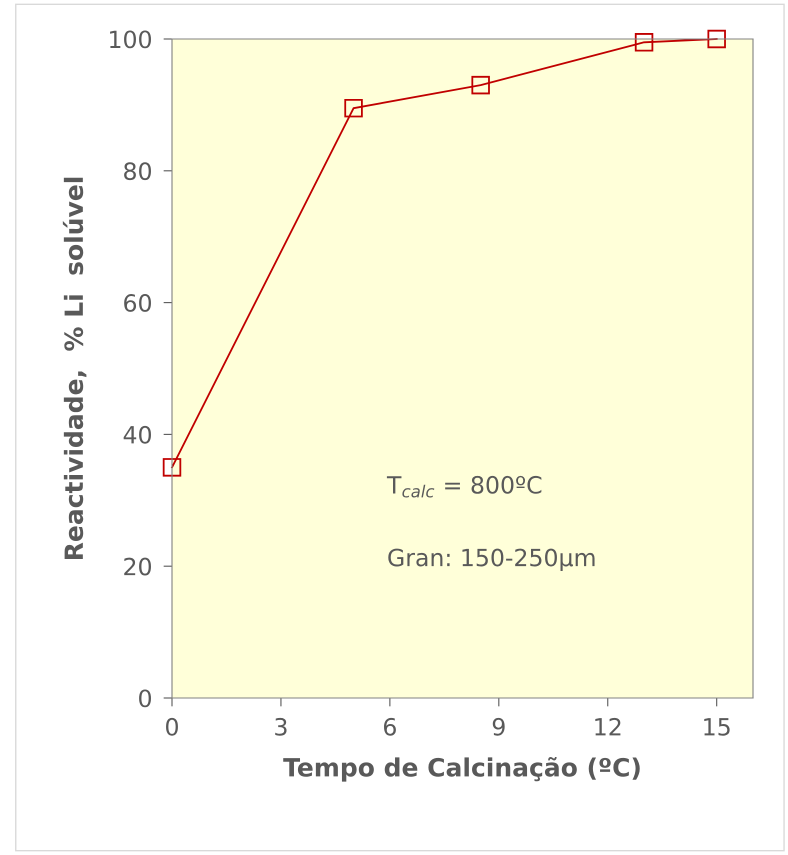 This screenshot has height=855, width=788. I want to click on y-tick-label: 20, so click(137, 567).